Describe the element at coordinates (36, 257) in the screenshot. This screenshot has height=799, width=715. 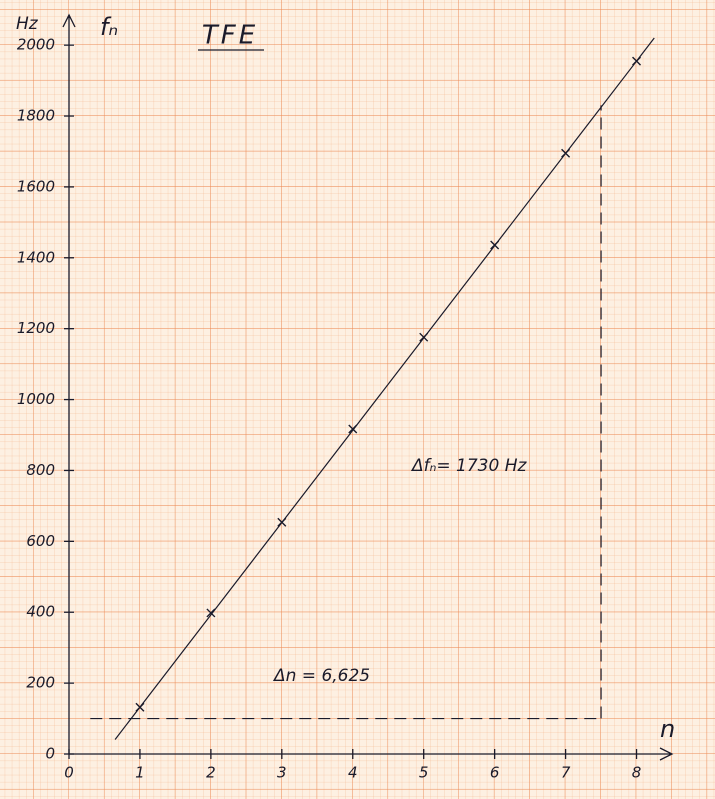
I see `y-tick-label: 1400` at that location.